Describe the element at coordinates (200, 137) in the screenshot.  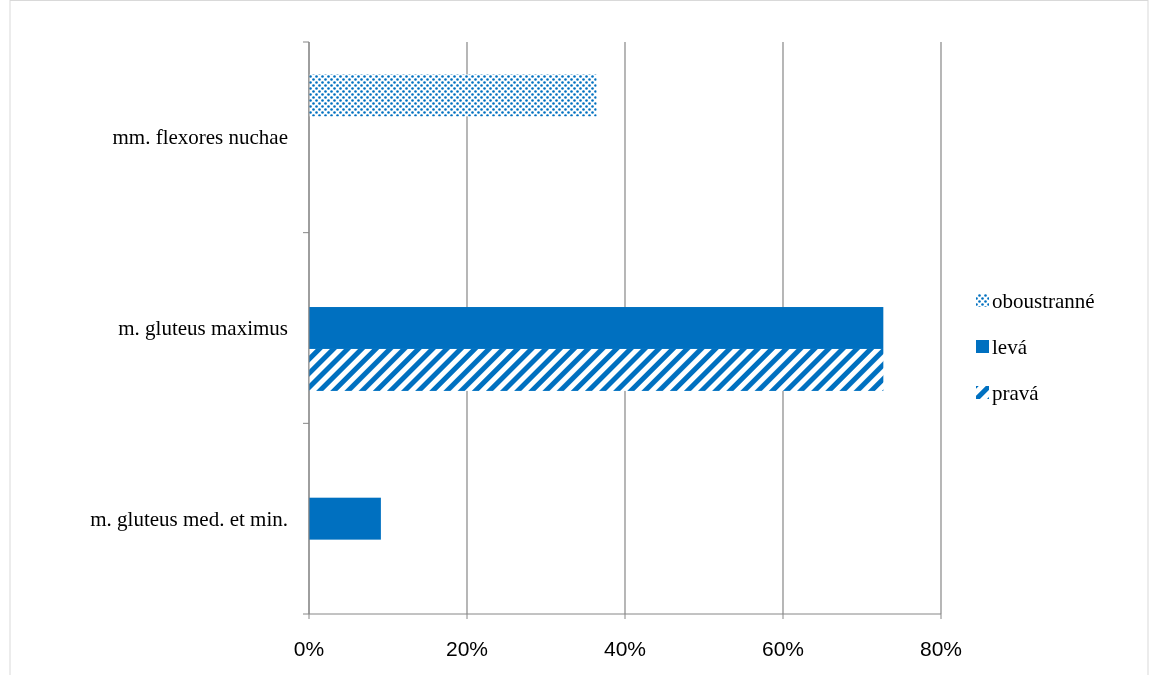
I see `y-tick-label: mm. flexores nuchae` at that location.